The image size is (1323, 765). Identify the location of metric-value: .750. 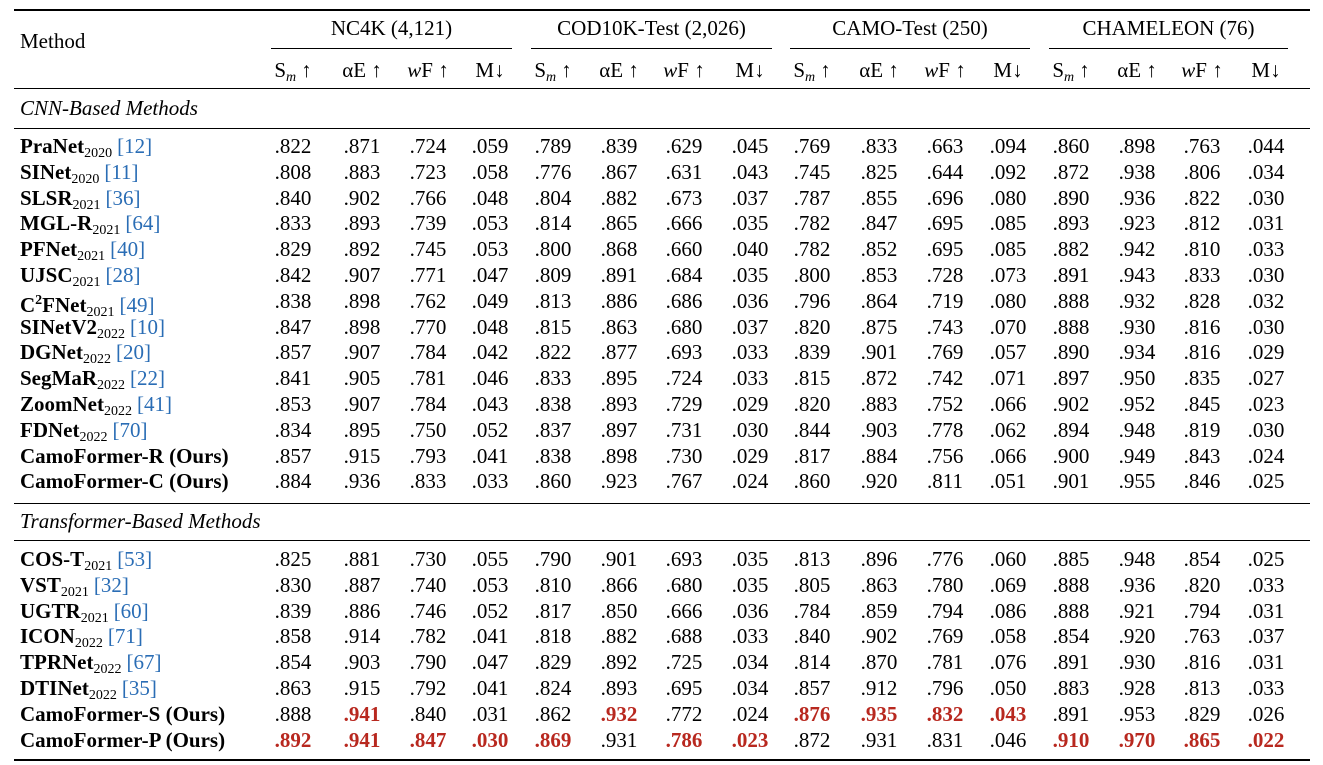
(428, 429).